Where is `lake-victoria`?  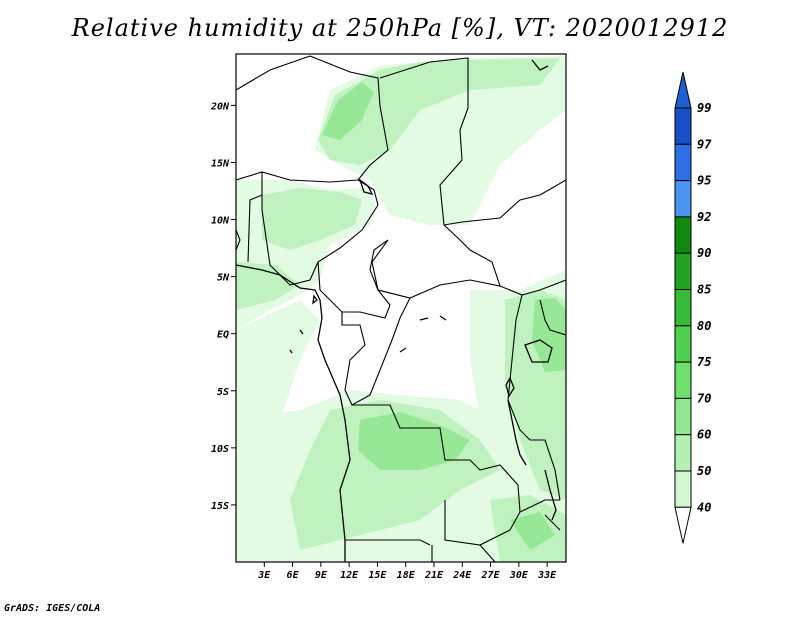 lake-victoria is located at coordinates (538, 351).